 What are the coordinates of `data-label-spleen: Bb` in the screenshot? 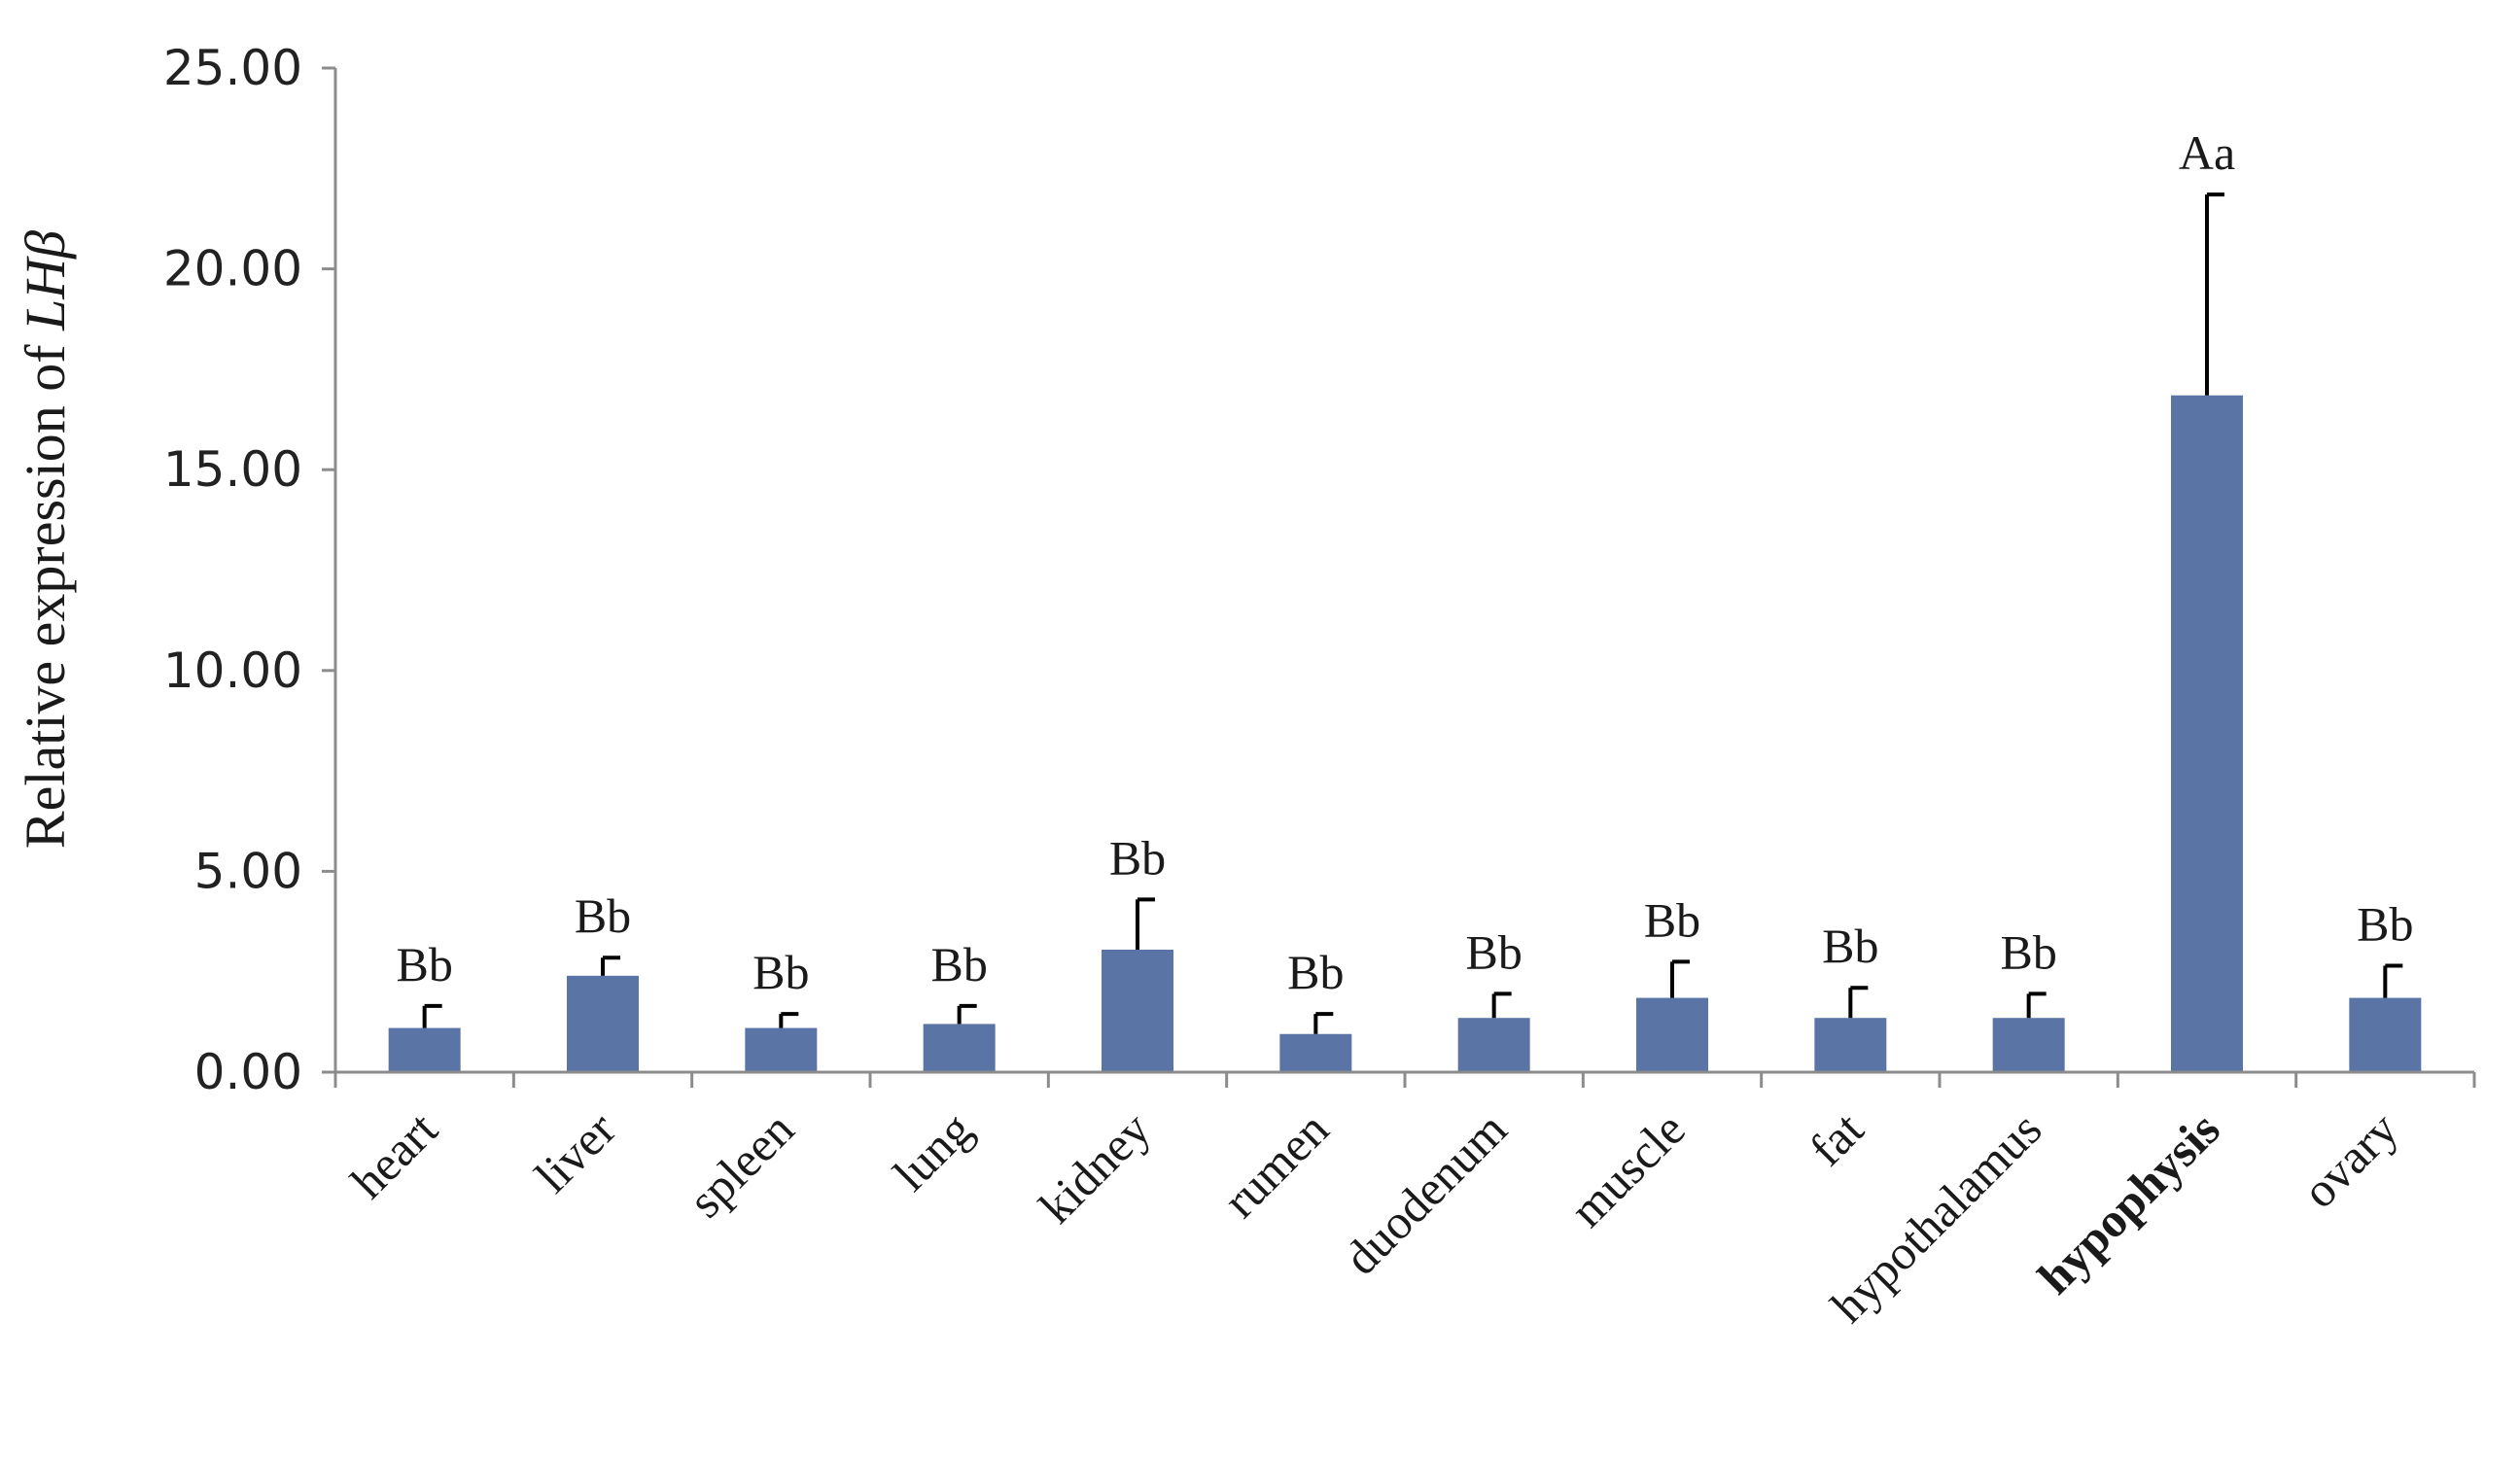 It's located at (780, 972).